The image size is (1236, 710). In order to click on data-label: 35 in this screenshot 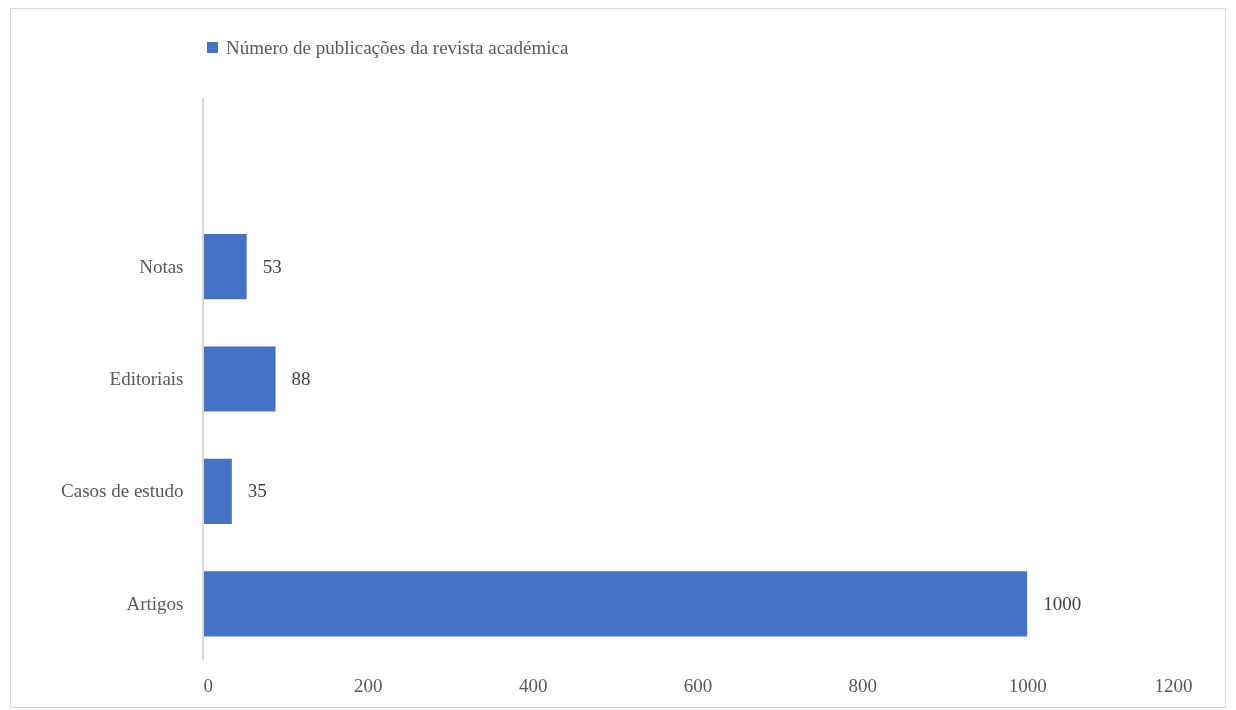, I will do `click(257, 491)`.